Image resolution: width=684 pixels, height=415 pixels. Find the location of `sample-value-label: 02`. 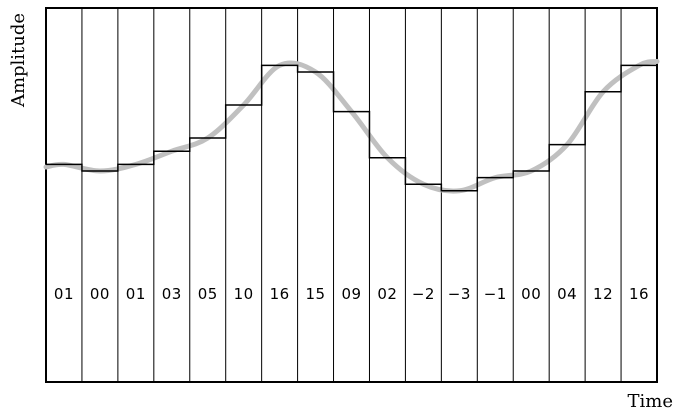

sample-value-label: 02 is located at coordinates (387, 294).